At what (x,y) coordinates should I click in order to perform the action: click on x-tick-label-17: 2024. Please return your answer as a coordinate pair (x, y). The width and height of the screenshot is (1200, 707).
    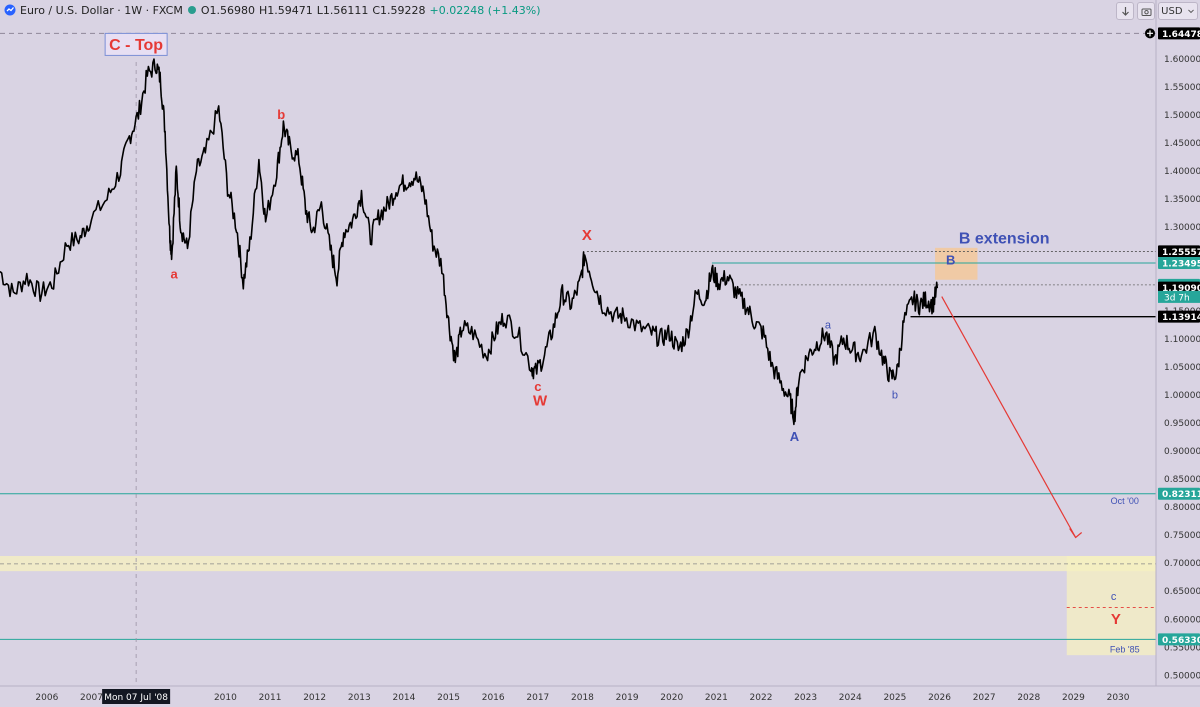
    Looking at the image, I should click on (850, 698).